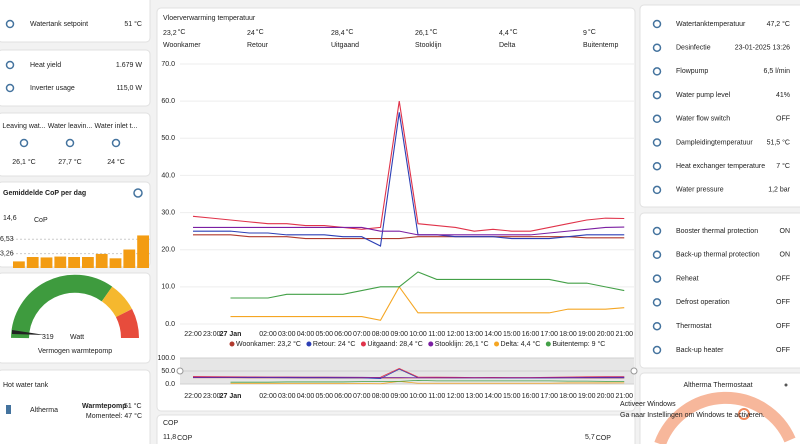 This screenshot has height=444, width=800. Describe the element at coordinates (783, 350) in the screenshot. I see `entity-value: OFF` at that location.